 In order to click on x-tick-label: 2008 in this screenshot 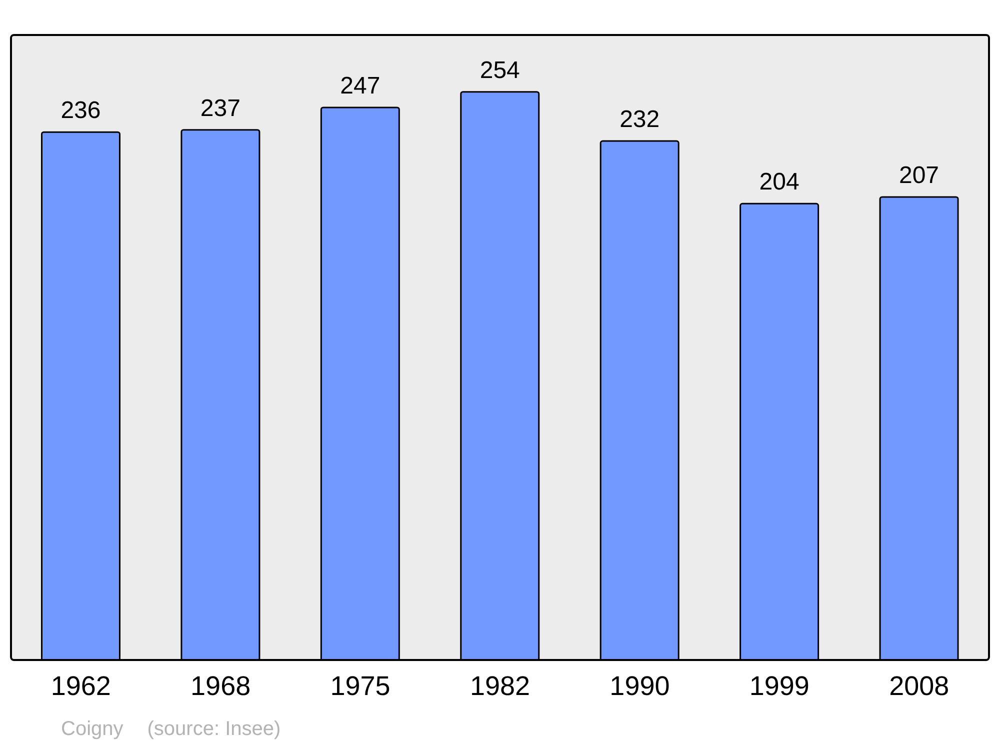, I will do `click(919, 686)`.